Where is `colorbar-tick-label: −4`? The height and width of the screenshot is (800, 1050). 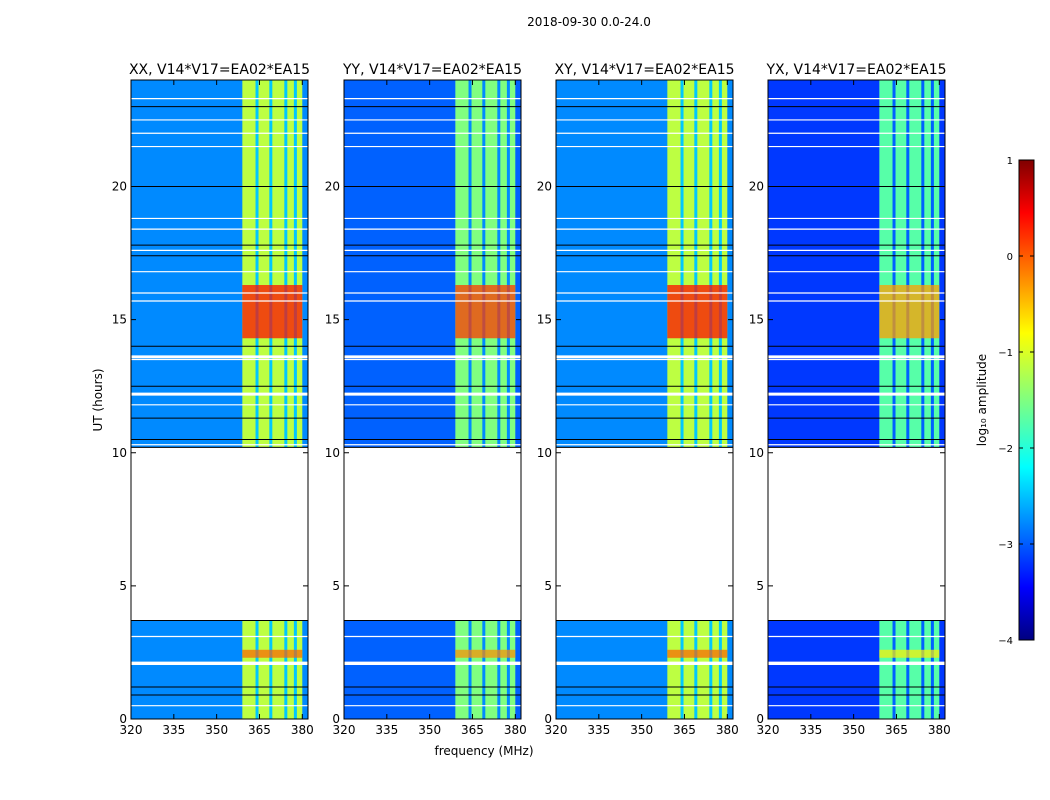 colorbar-tick-label: −4 is located at coordinates (1005, 641).